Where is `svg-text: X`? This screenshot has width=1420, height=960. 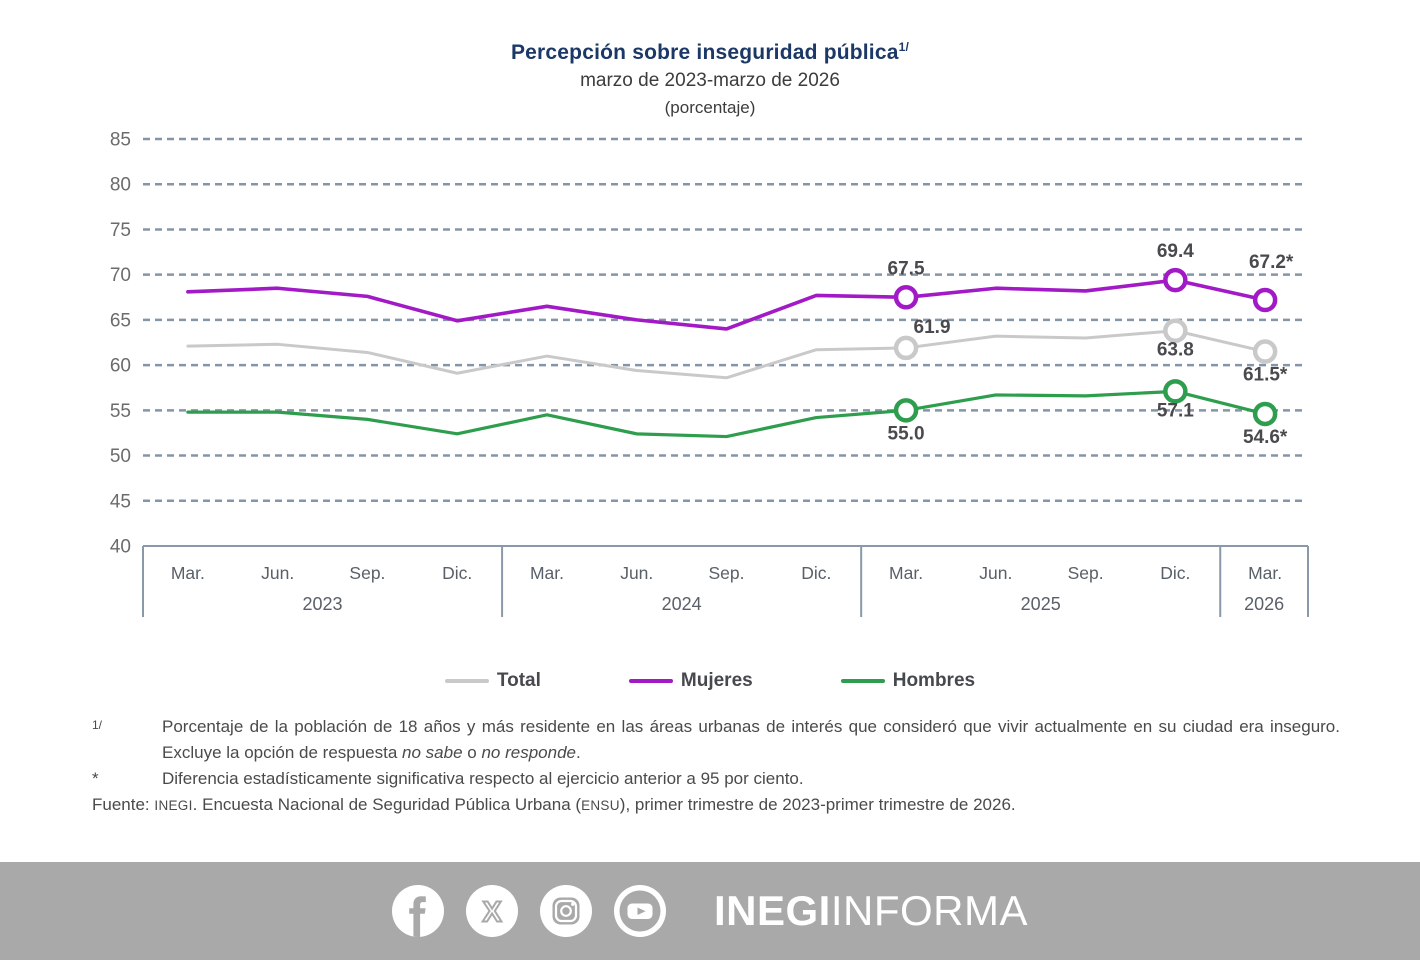 svg-text: X is located at coordinates (492, 913).